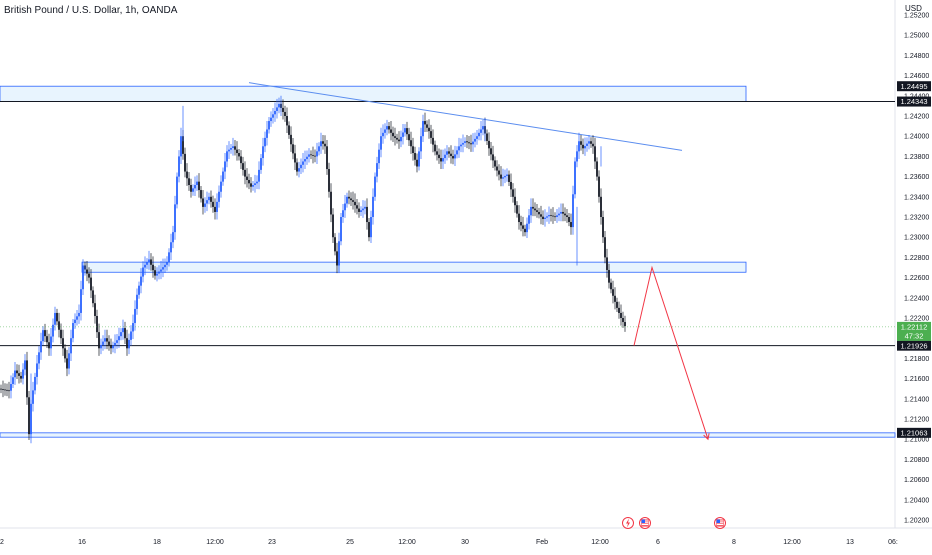  What do you see at coordinates (272, 542) in the screenshot?
I see `x-tick-label: 23` at bounding box center [272, 542].